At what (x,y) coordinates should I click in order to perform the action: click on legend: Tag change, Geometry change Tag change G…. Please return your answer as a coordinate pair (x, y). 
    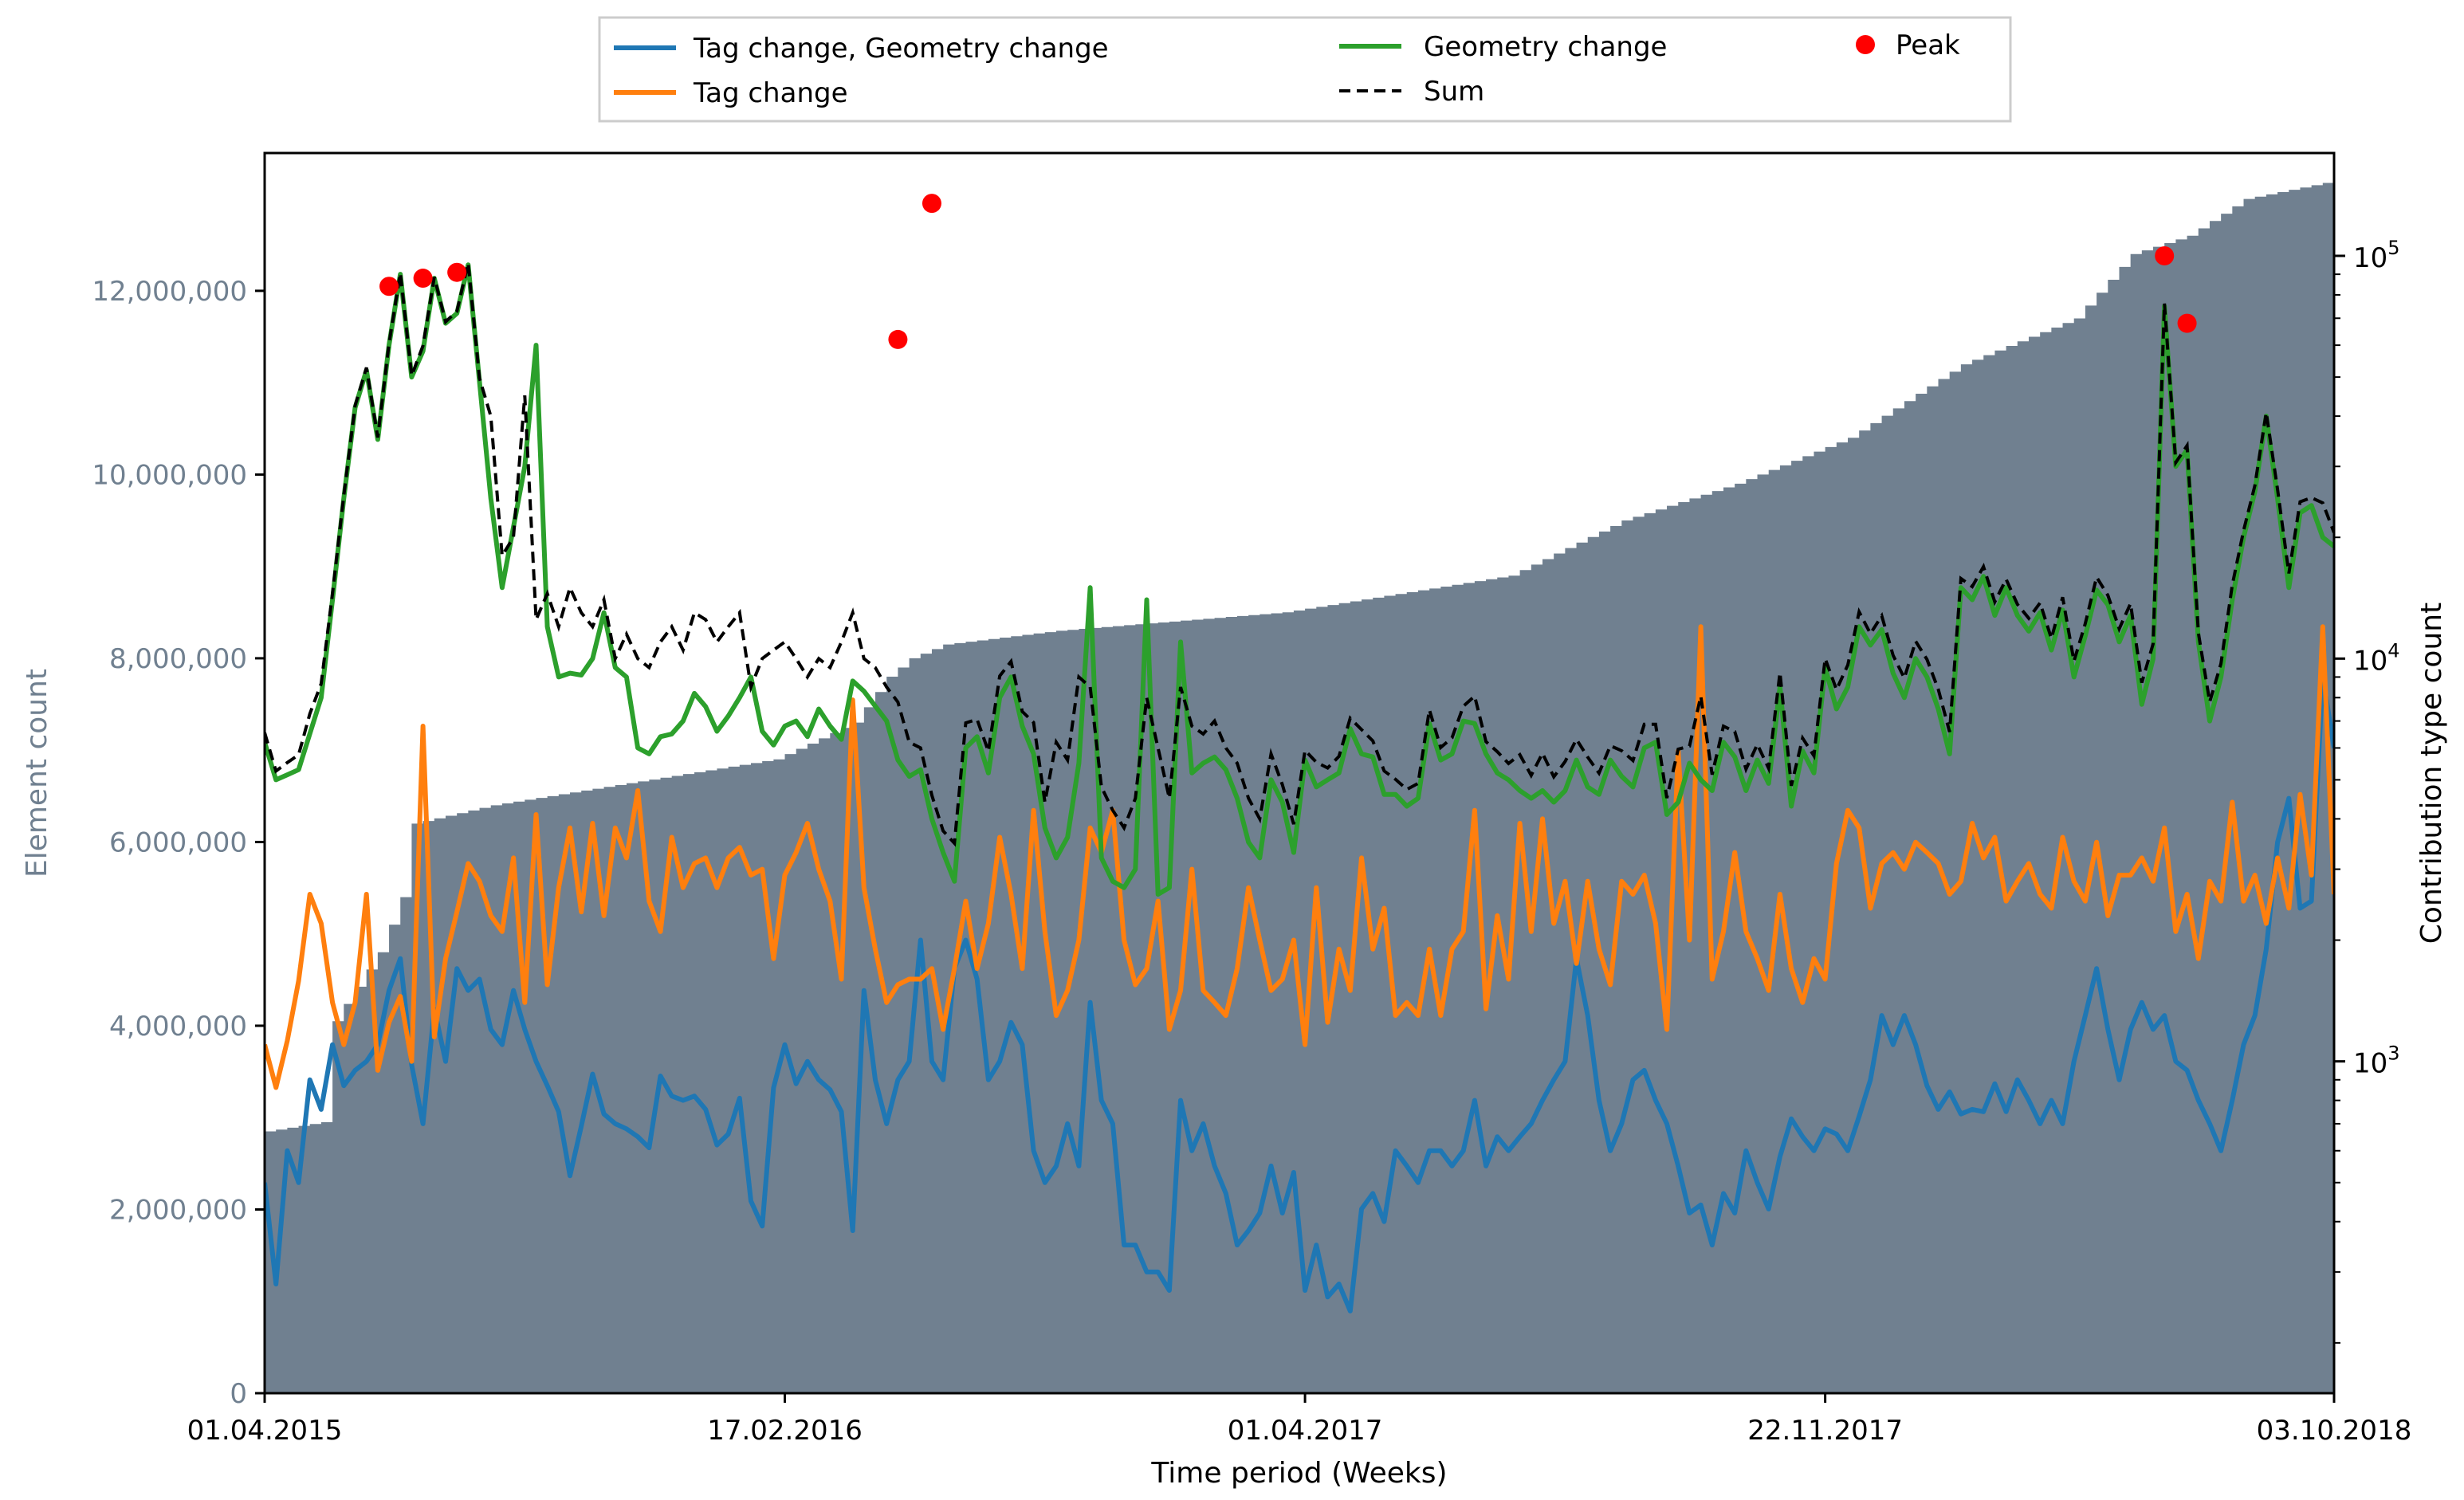
    Looking at the image, I should click on (1305, 69).